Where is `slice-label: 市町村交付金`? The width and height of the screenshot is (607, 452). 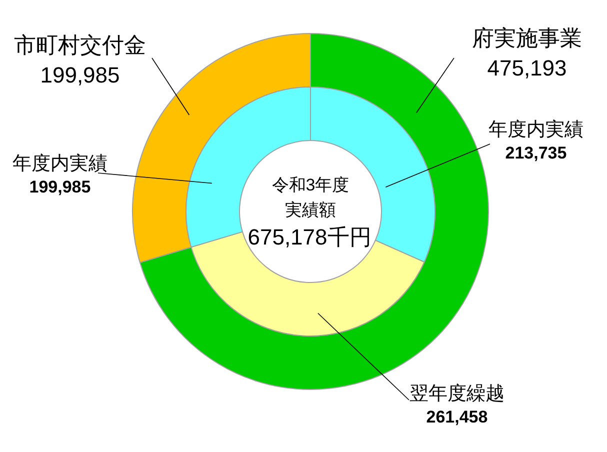
slice-label: 市町村交付金 is located at coordinates (80, 45).